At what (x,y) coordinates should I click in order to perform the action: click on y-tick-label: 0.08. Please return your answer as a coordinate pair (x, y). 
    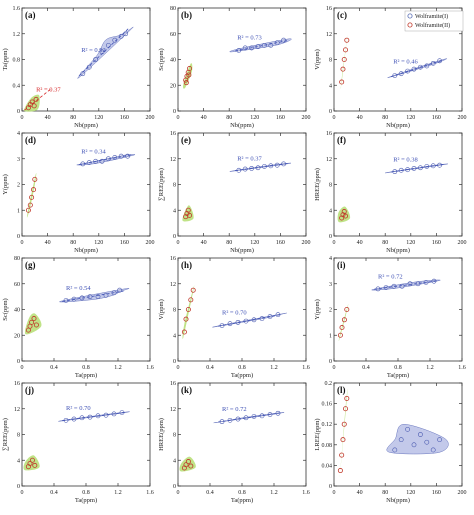
    Looking at the image, I should click on (327, 446).